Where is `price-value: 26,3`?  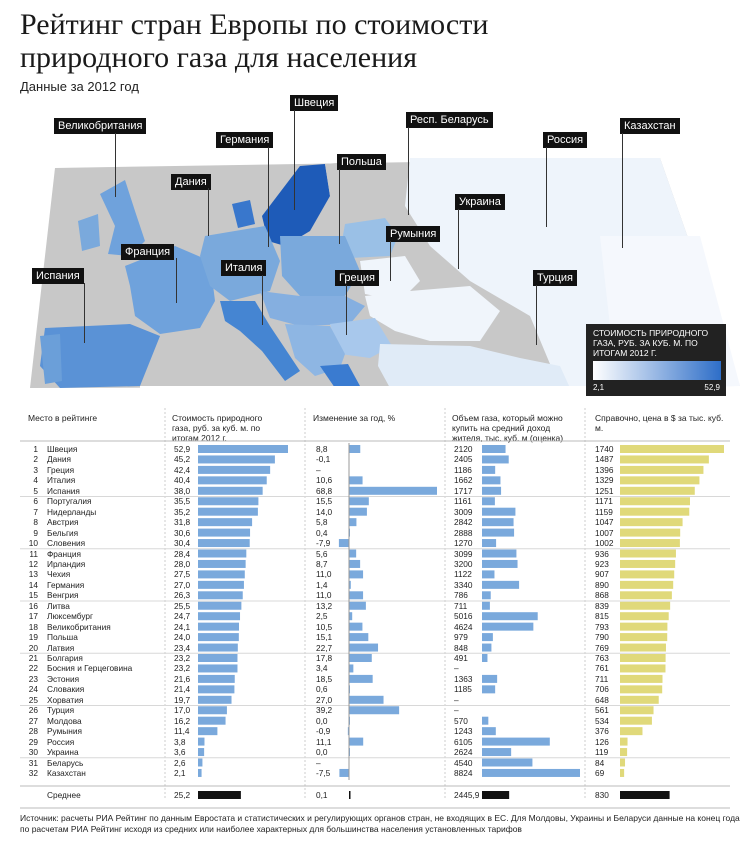 price-value: 26,3 is located at coordinates (182, 595).